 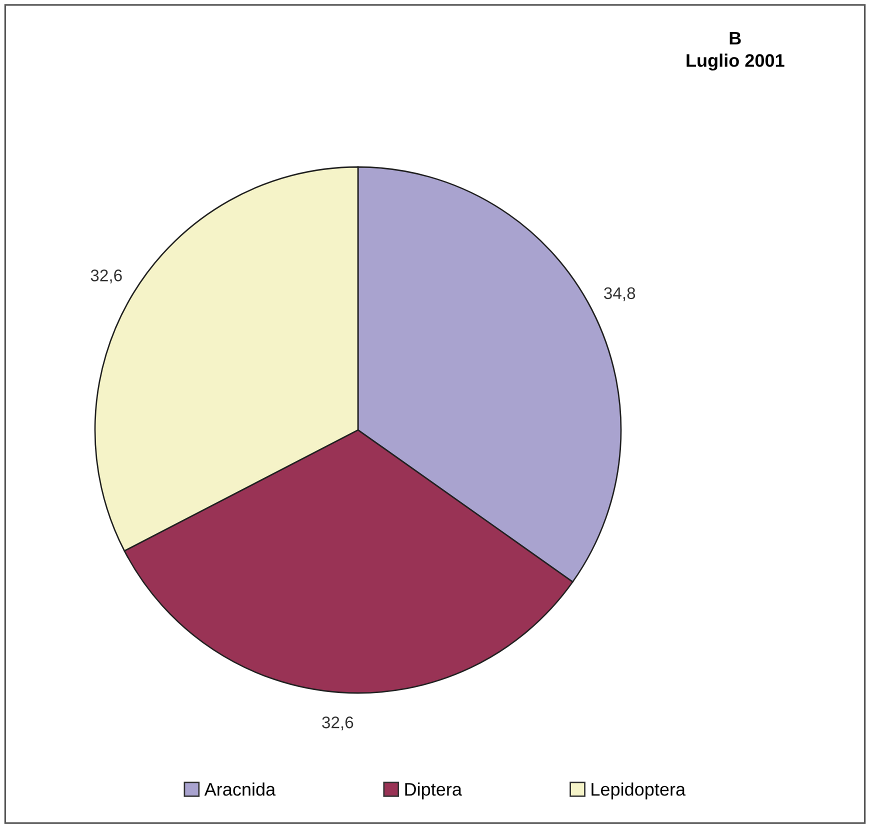 I want to click on data-label: 34,8, so click(x=620, y=294).